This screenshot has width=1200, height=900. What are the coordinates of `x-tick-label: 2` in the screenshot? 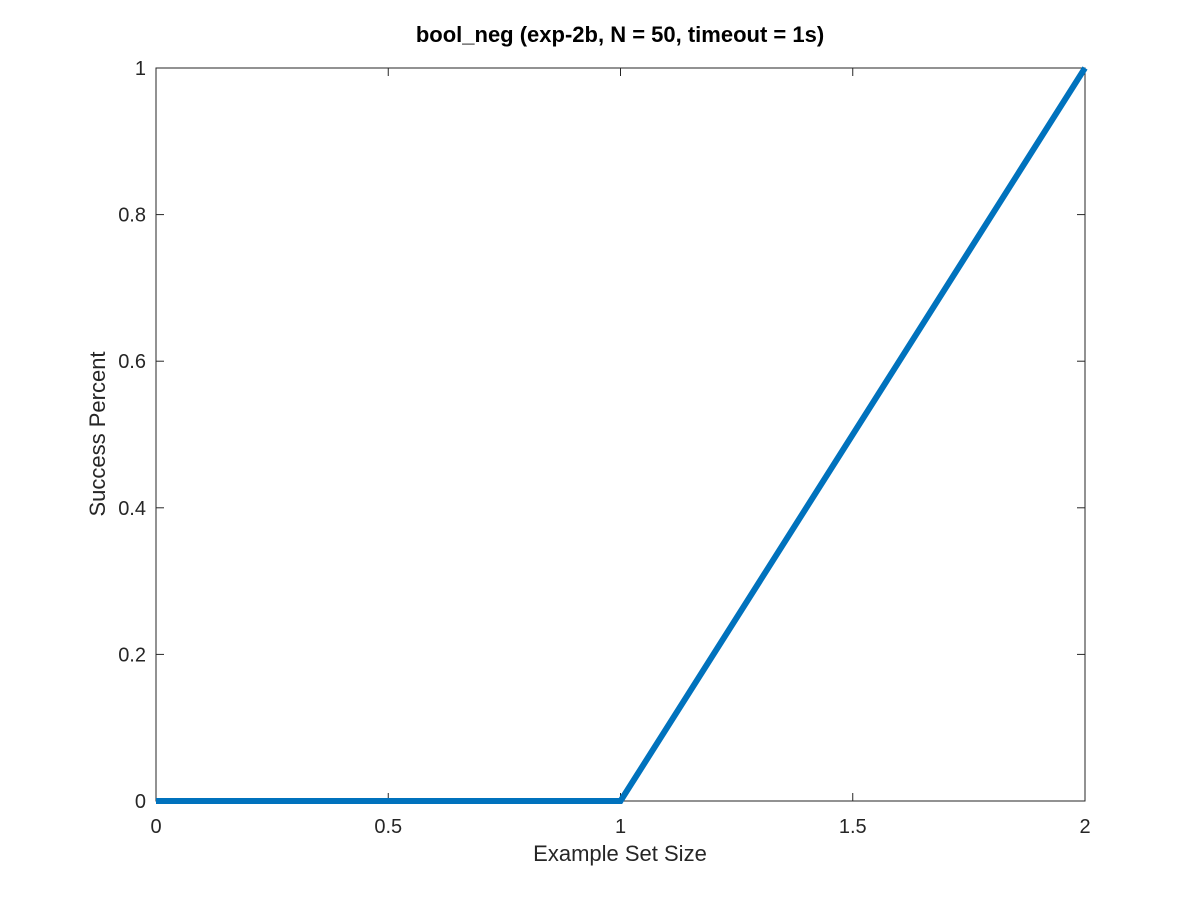 It's located at (1084, 827).